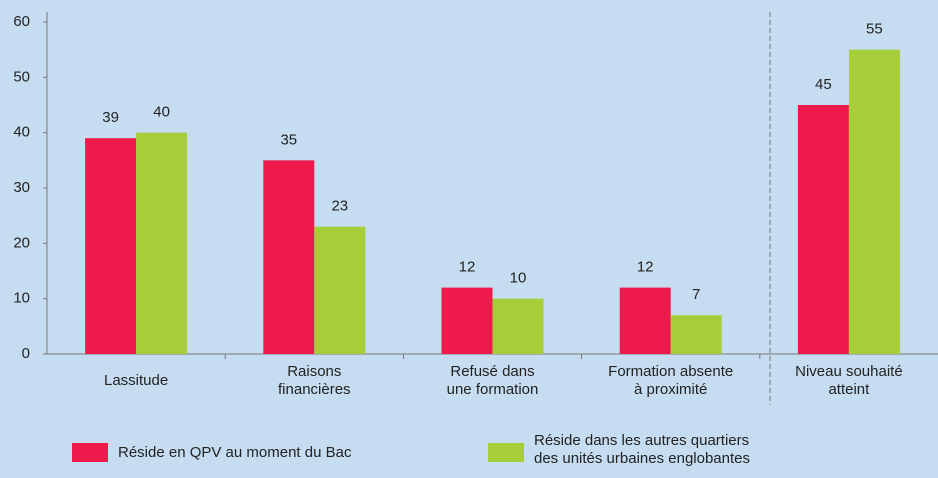  Describe the element at coordinates (110, 117) in the screenshot. I see `data-label: 39` at that location.